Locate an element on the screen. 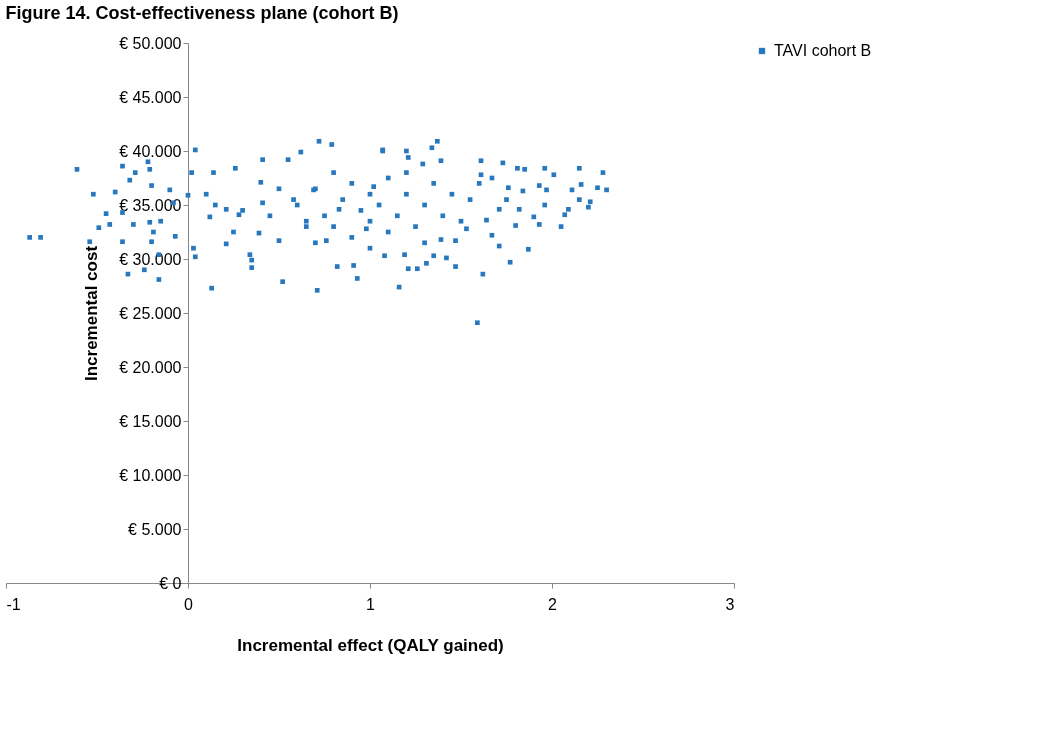 This screenshot has width=1039, height=740. x-tick-label: 1 is located at coordinates (371, 604).